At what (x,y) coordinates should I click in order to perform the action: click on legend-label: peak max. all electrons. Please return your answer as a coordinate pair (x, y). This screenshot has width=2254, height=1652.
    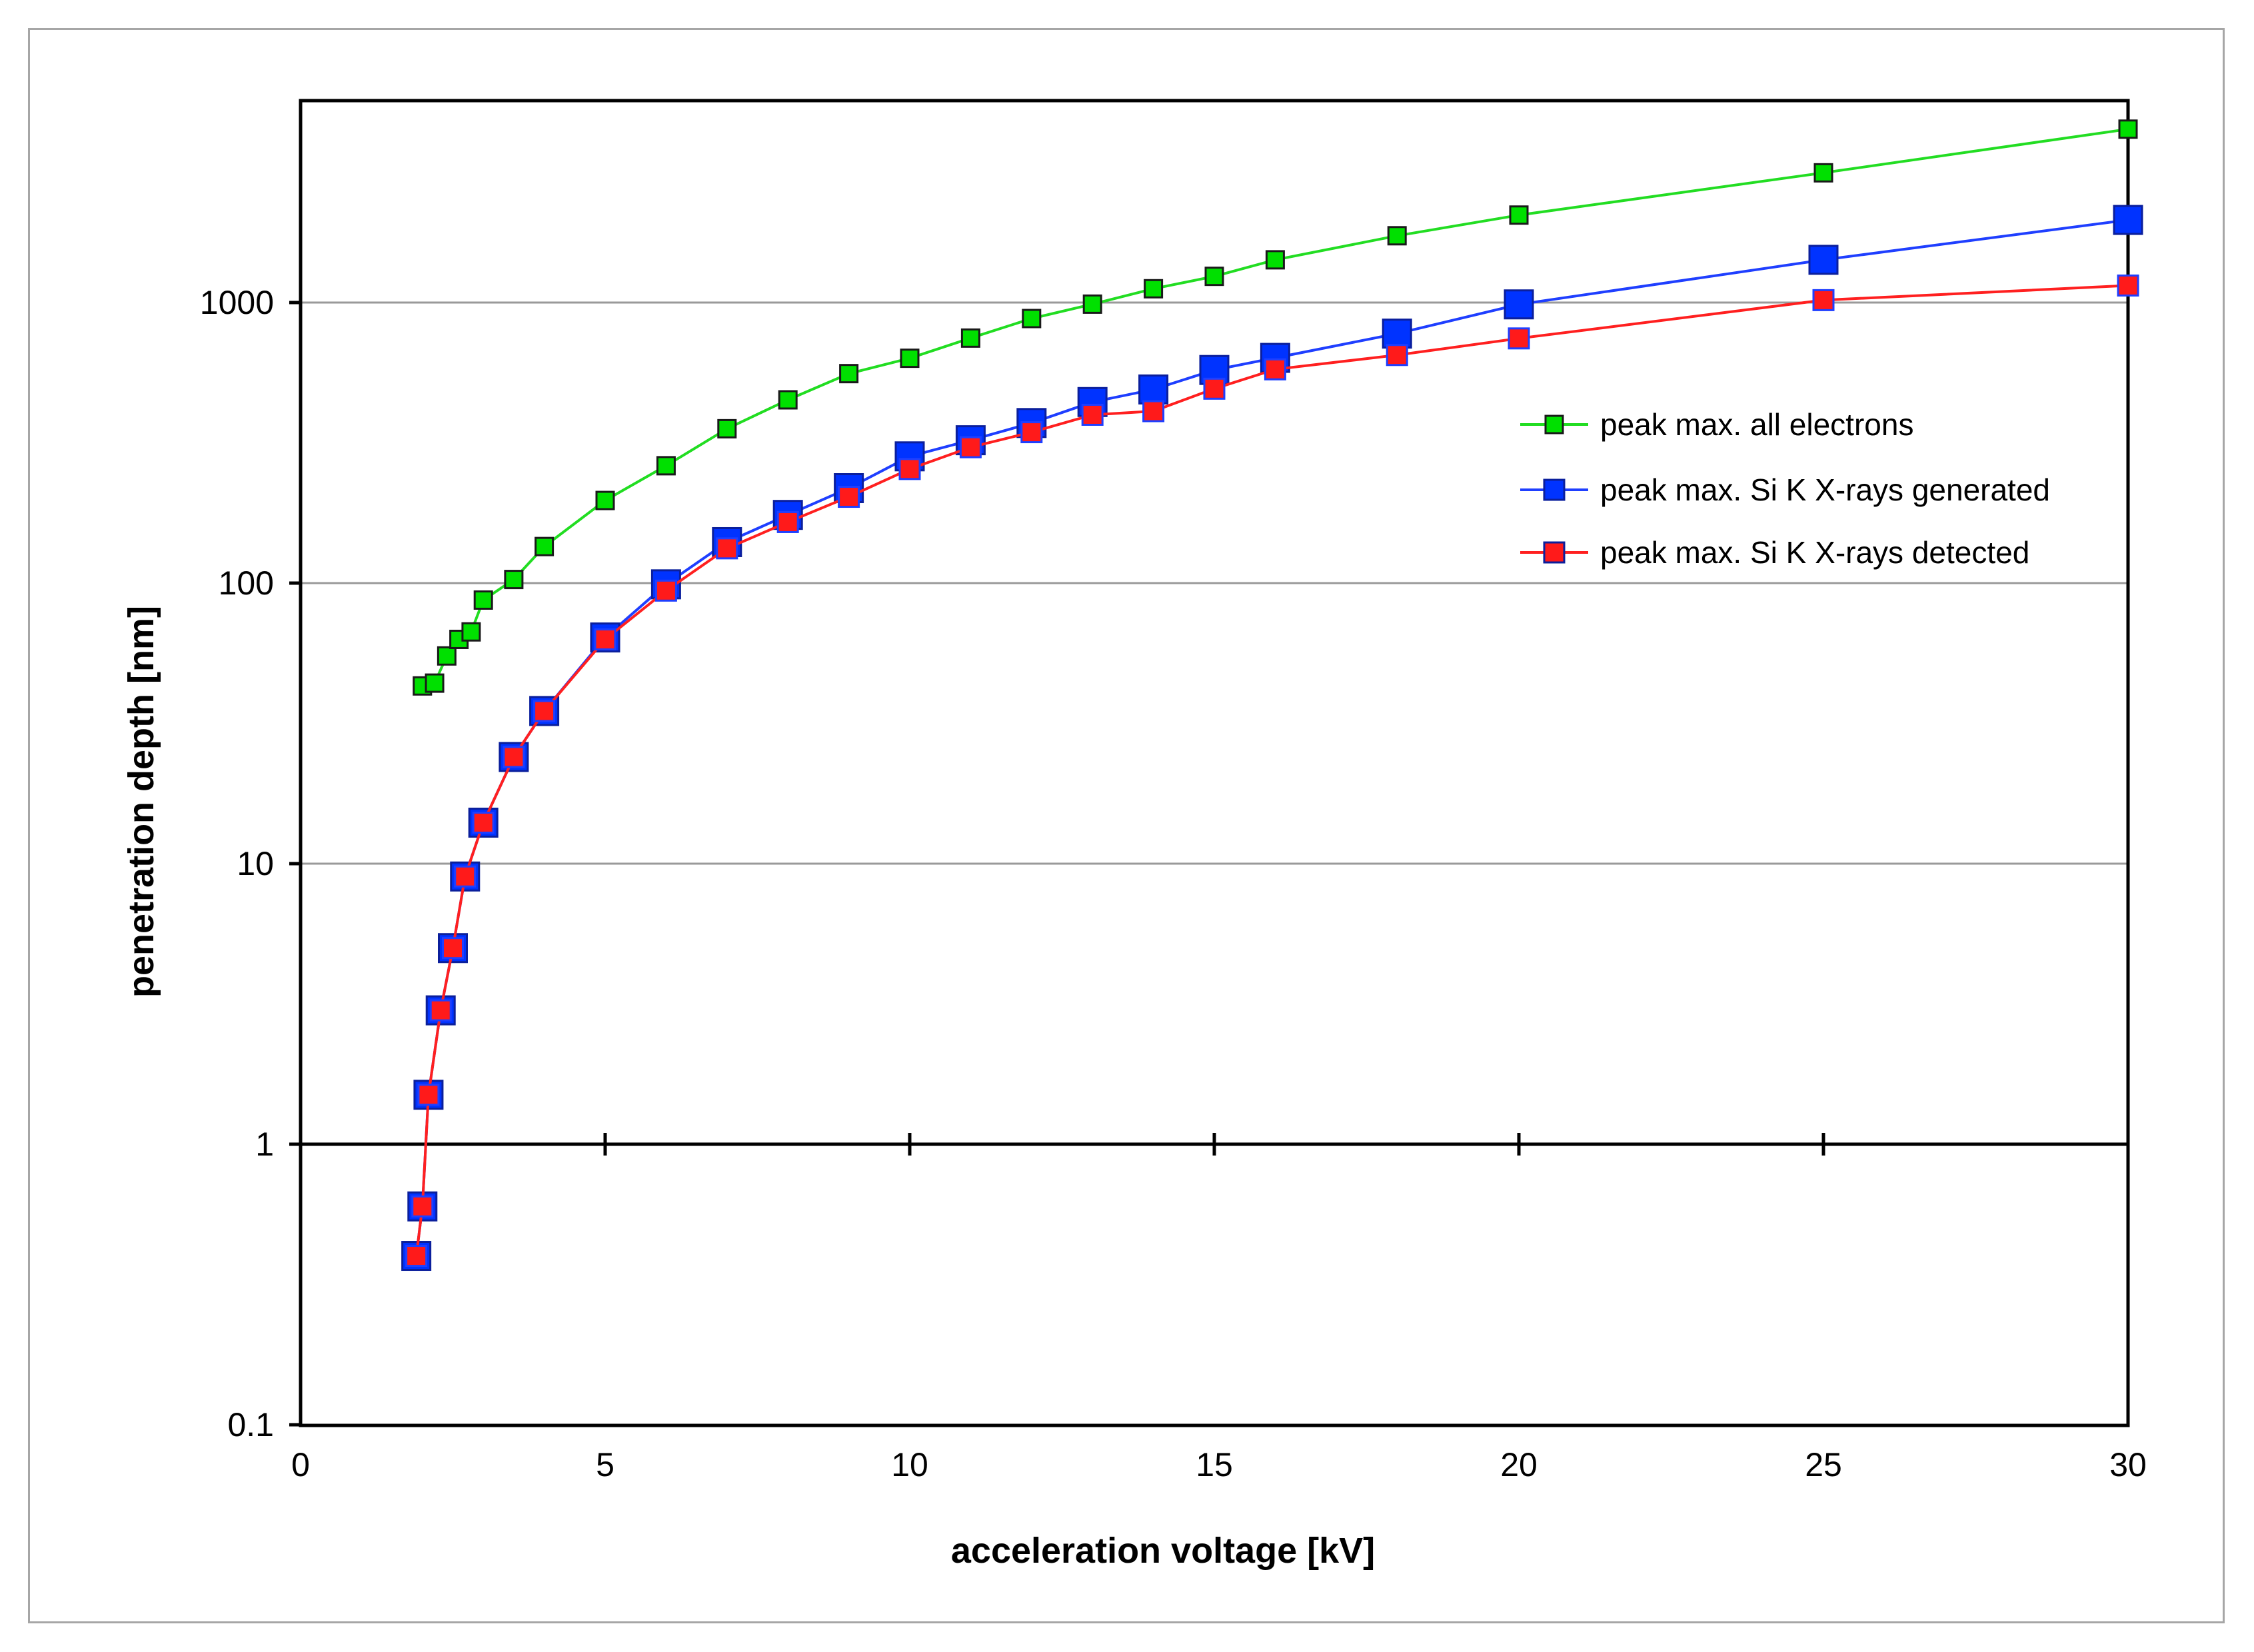
    Looking at the image, I should click on (1756, 425).